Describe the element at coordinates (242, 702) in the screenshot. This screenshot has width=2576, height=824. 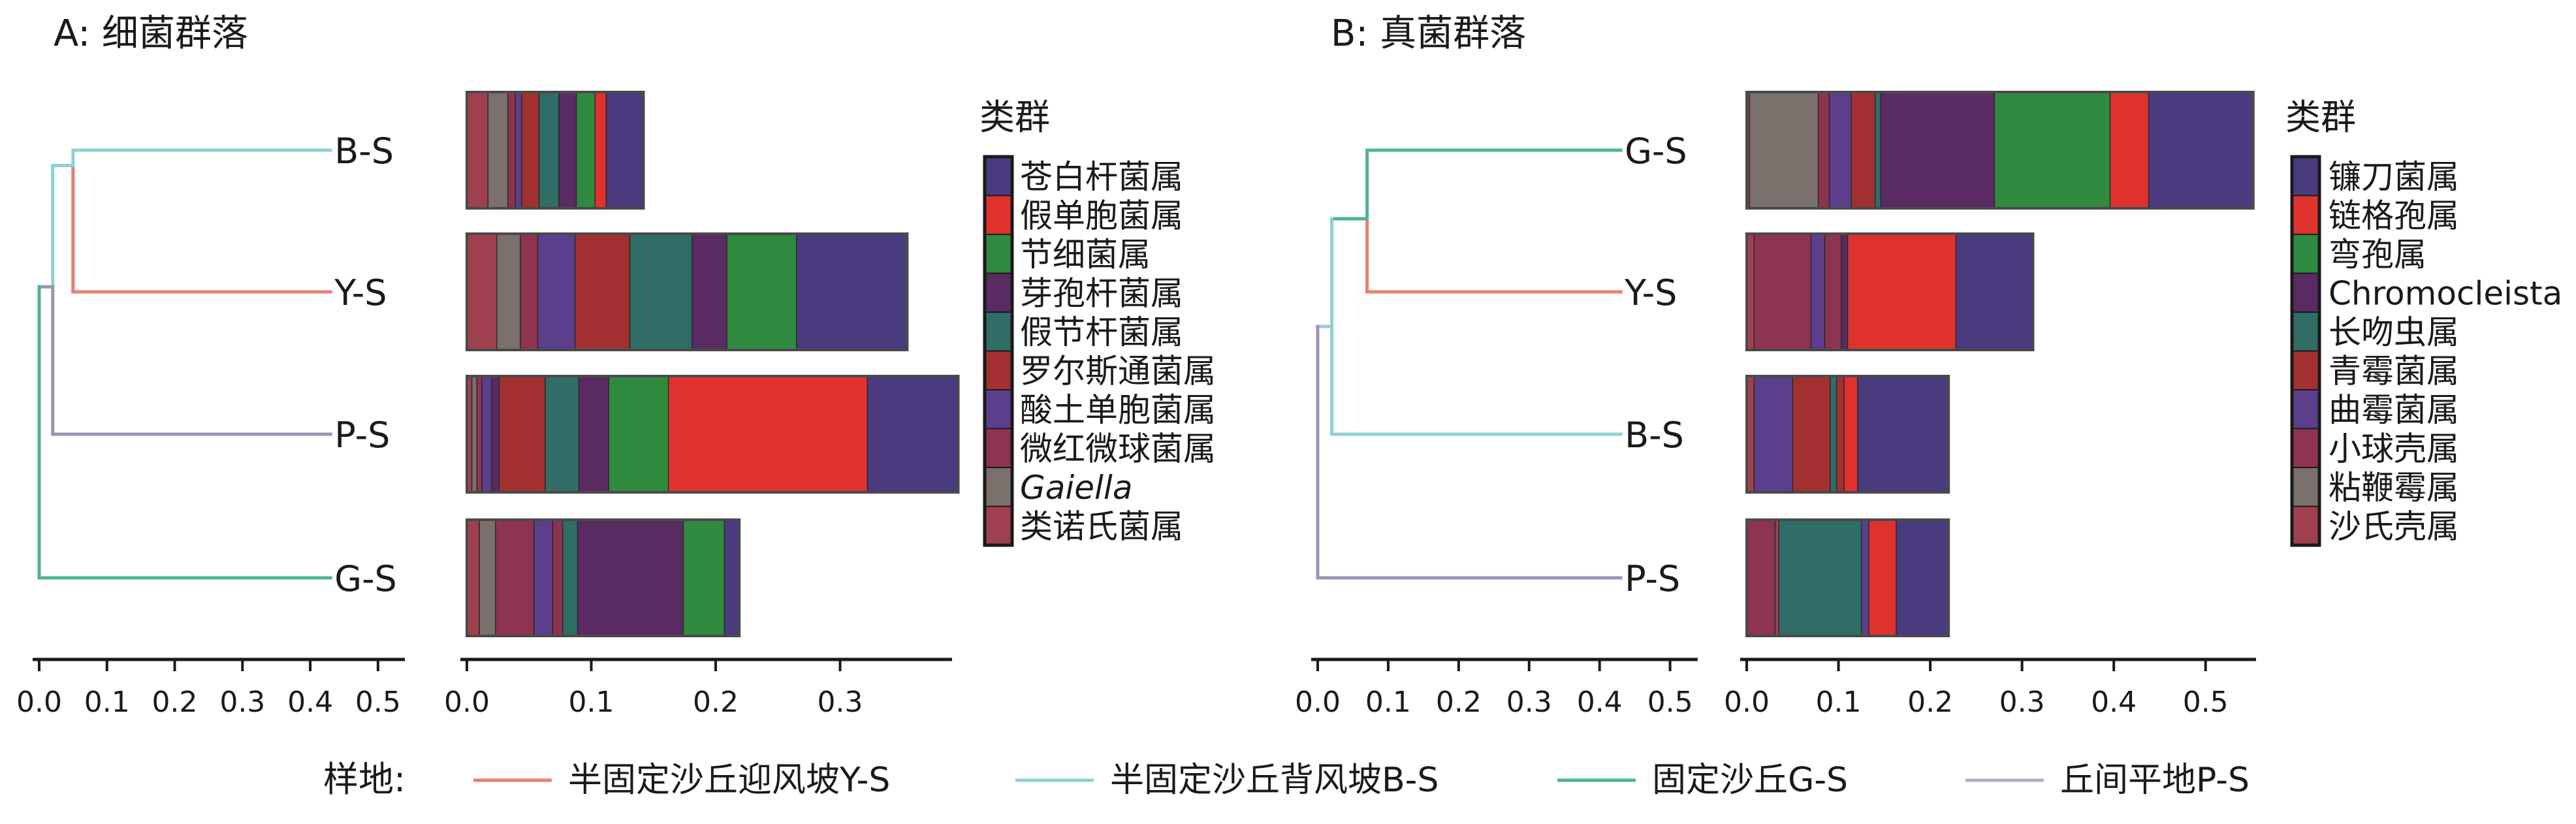
I see `dendrogram-tick-label: 0.3` at that location.